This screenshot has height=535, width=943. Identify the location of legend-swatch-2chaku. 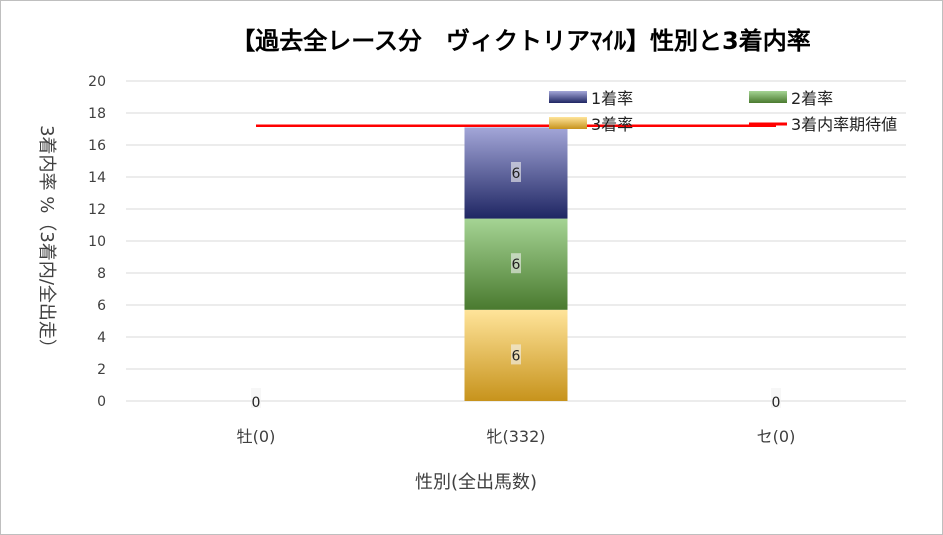
(768, 97).